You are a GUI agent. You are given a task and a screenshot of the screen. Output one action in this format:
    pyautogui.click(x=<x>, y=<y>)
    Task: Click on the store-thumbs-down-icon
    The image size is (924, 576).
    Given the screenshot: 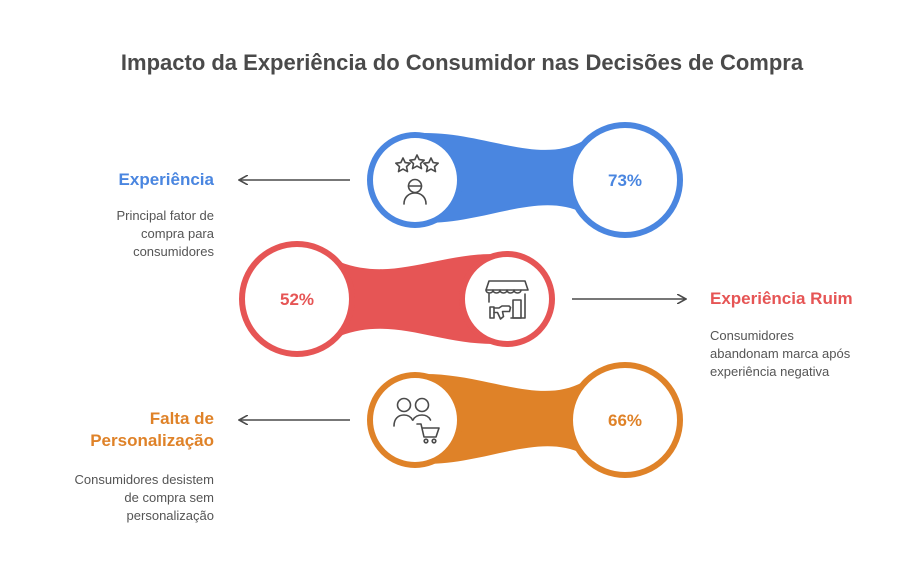 What is the action you would take?
    pyautogui.click(x=507, y=300)
    